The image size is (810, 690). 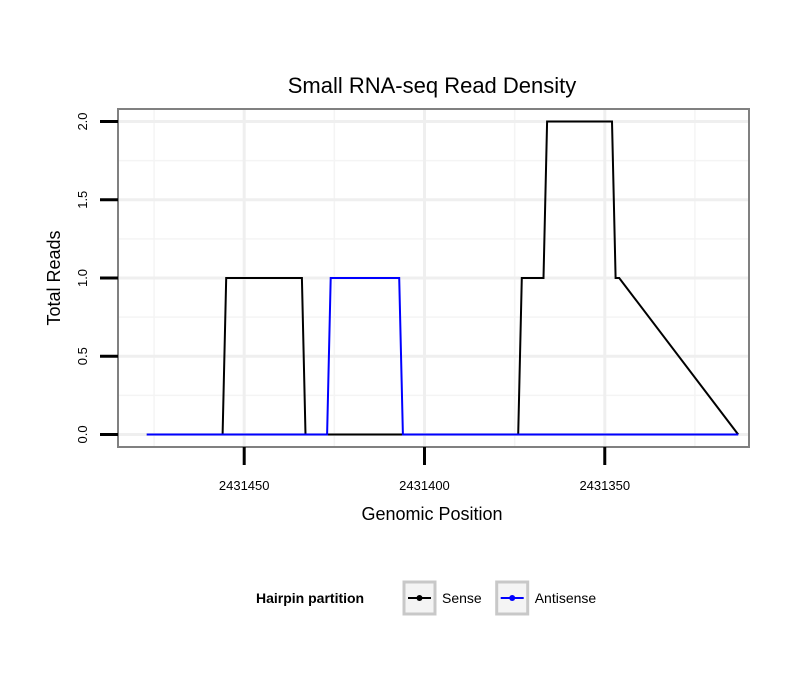 What do you see at coordinates (82, 200) in the screenshot?
I see `y-tick-label: 1.5` at bounding box center [82, 200].